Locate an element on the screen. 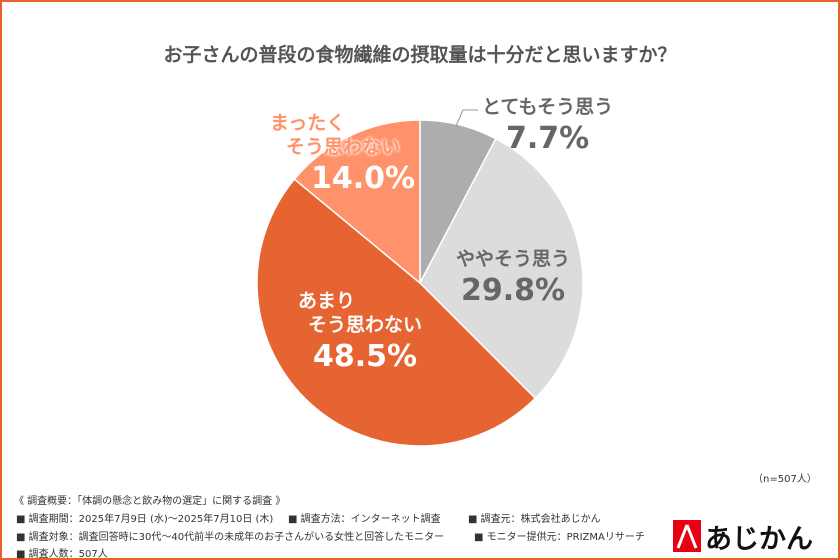 This screenshot has height=560, width=840. company-logo: あじかん is located at coordinates (753, 536).